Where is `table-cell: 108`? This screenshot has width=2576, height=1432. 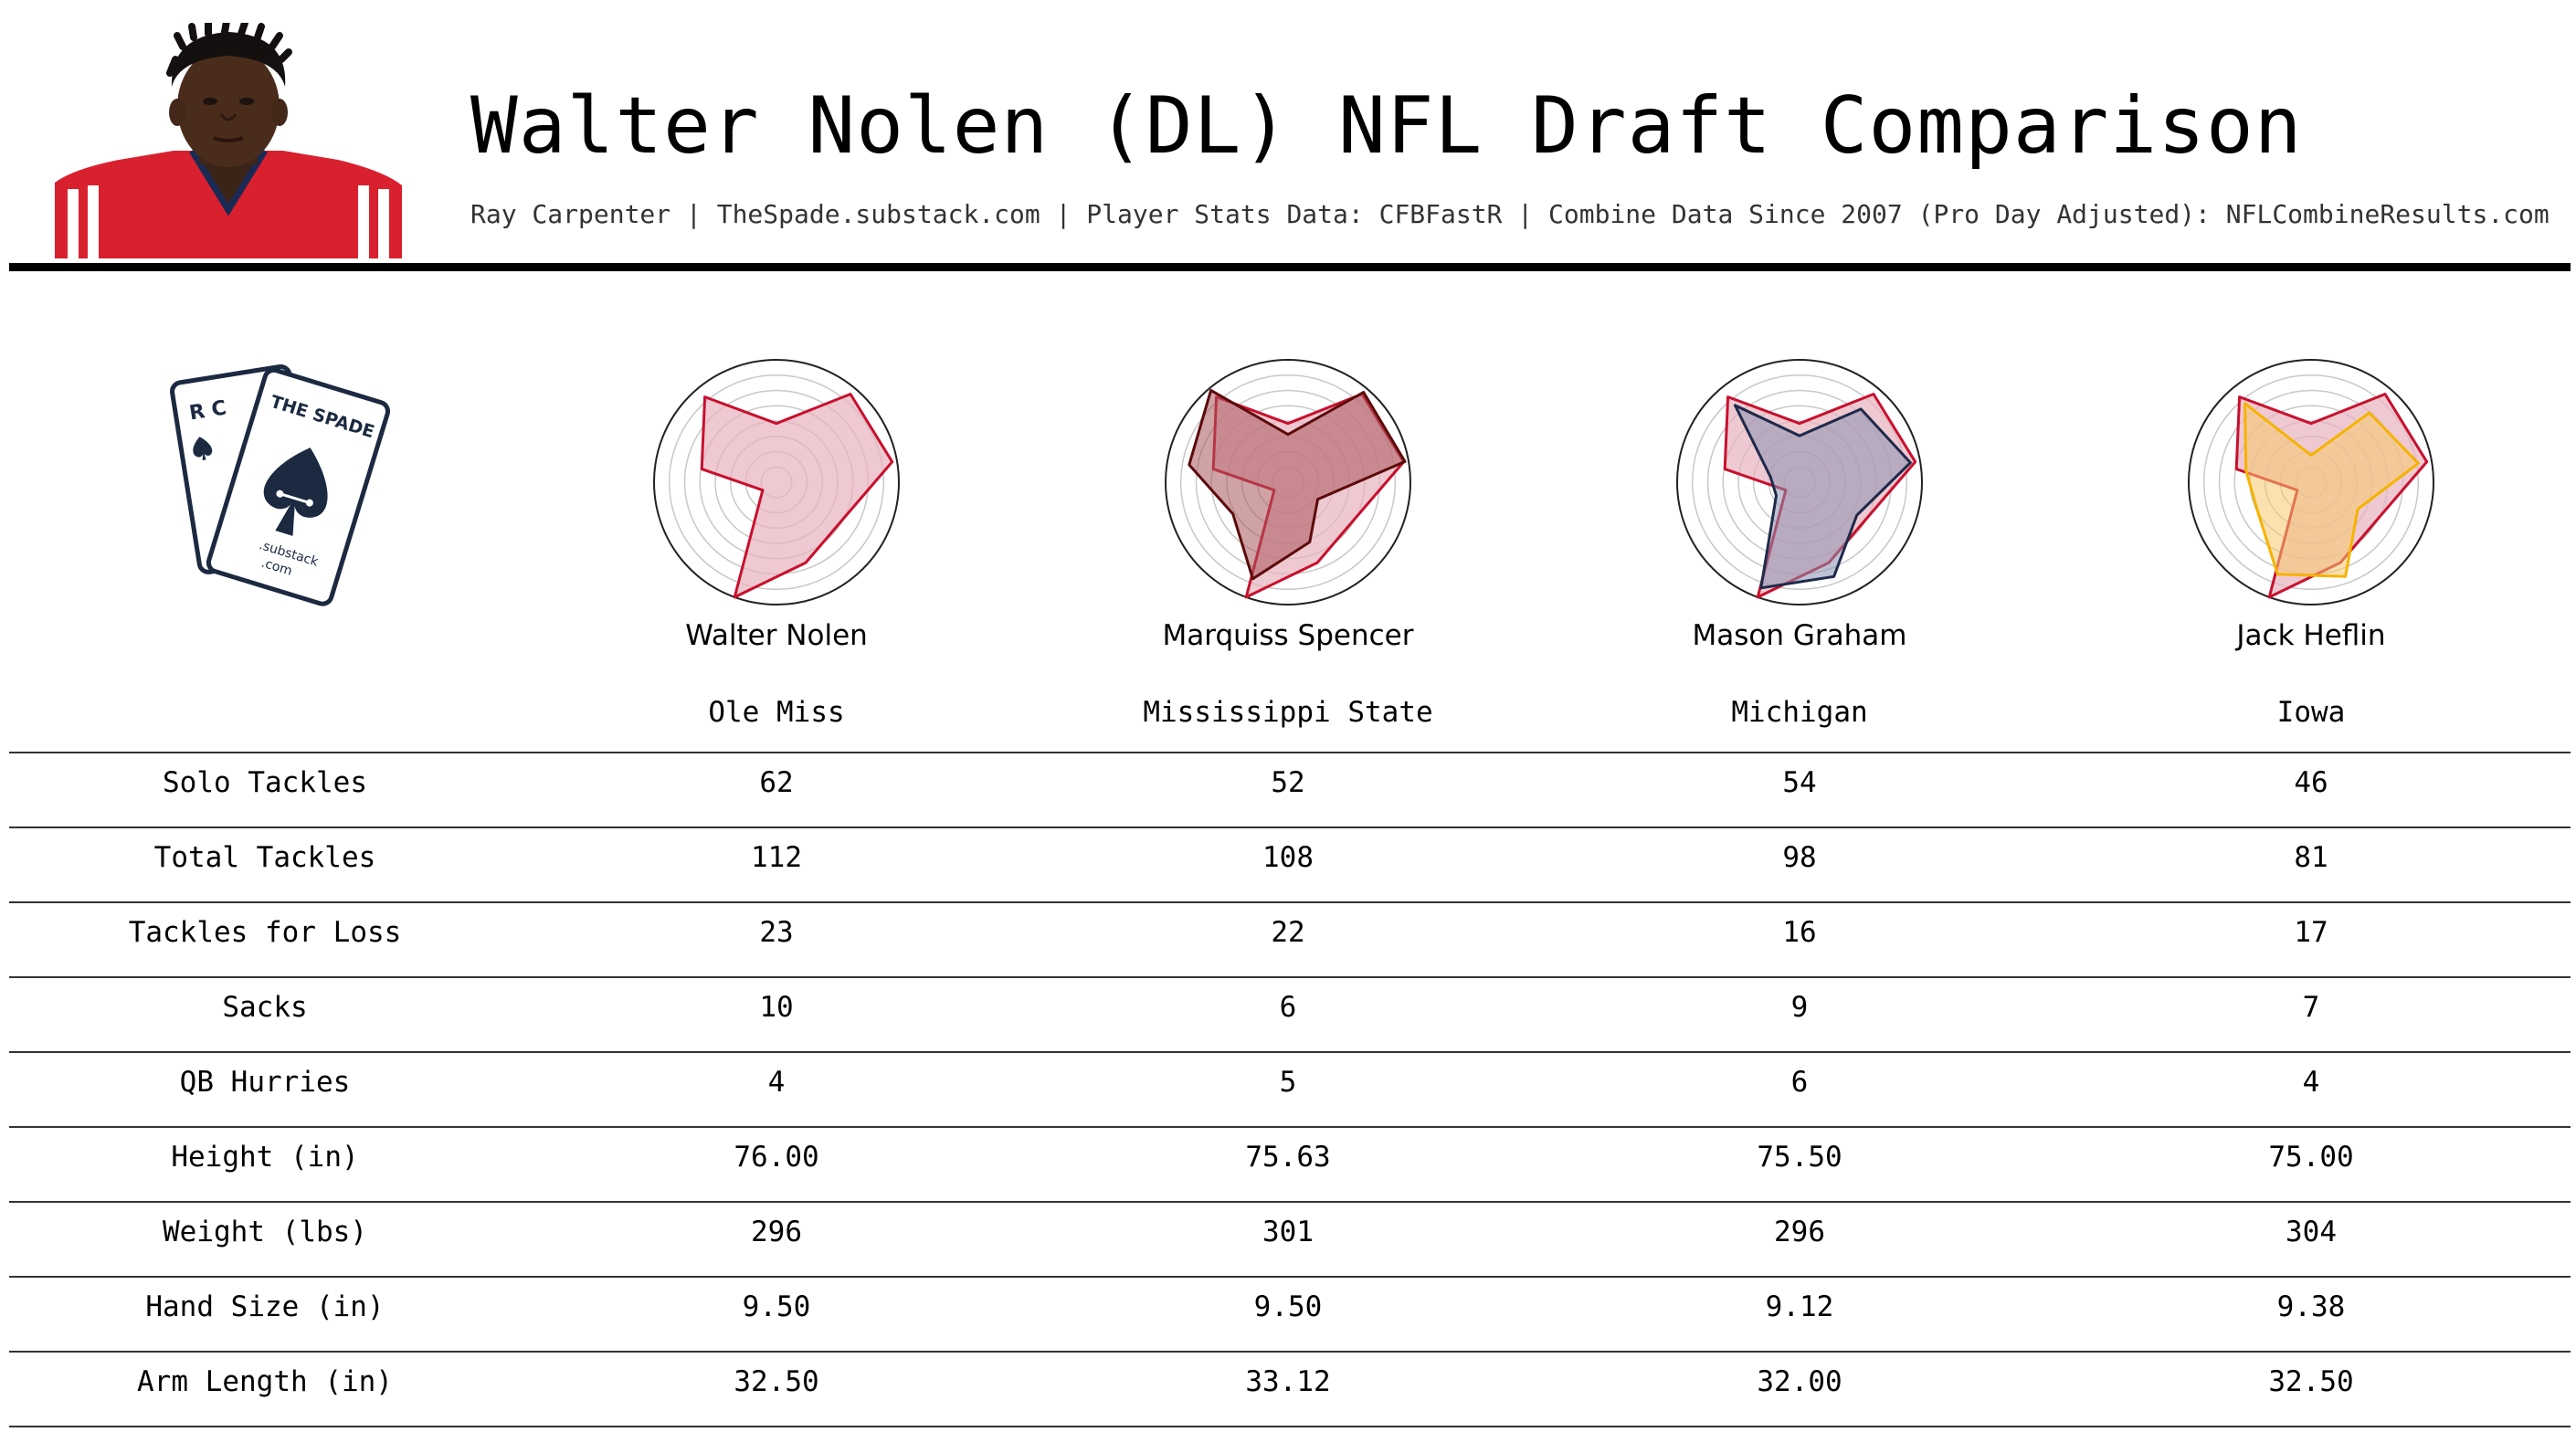
table-cell: 108 is located at coordinates (1288, 857).